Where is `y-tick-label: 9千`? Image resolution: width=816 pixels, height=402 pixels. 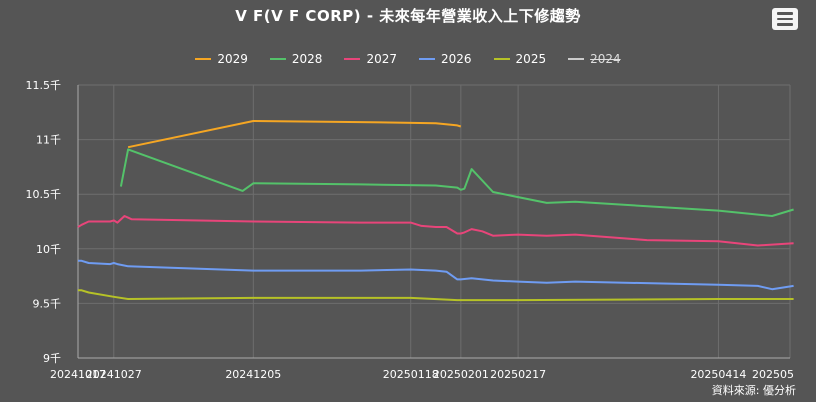 y-tick-label: 9千 is located at coordinates (52, 358).